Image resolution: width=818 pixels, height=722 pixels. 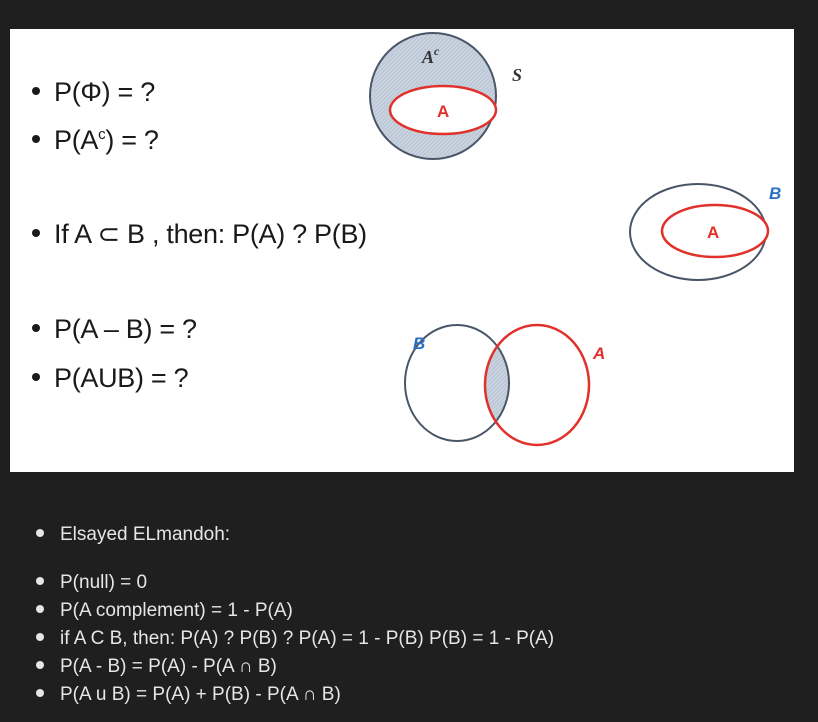 I want to click on slide-item-text: P(A – B) = ?, so click(x=125, y=329).